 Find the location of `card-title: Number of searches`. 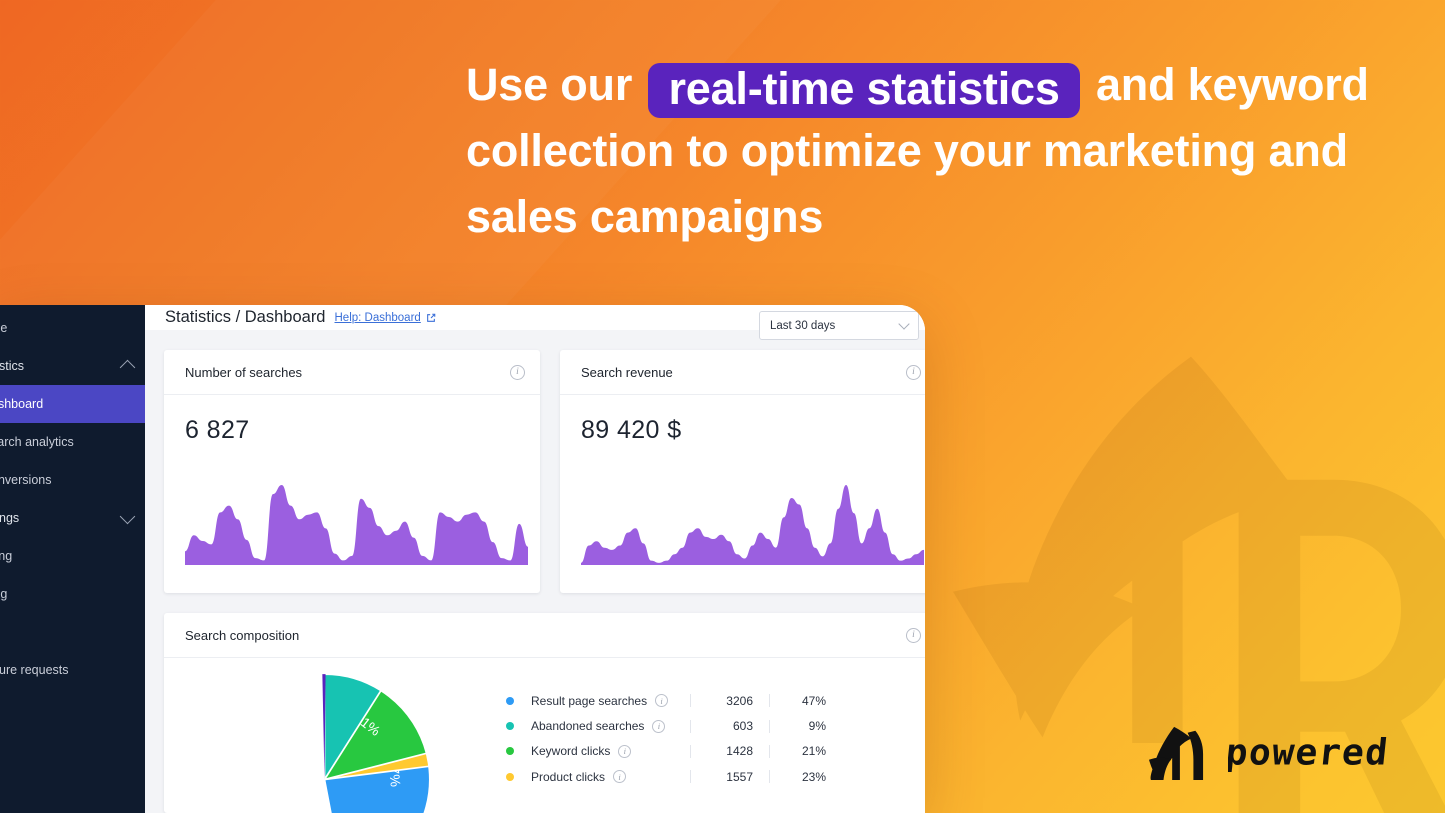

card-title: Number of searches is located at coordinates (244, 372).